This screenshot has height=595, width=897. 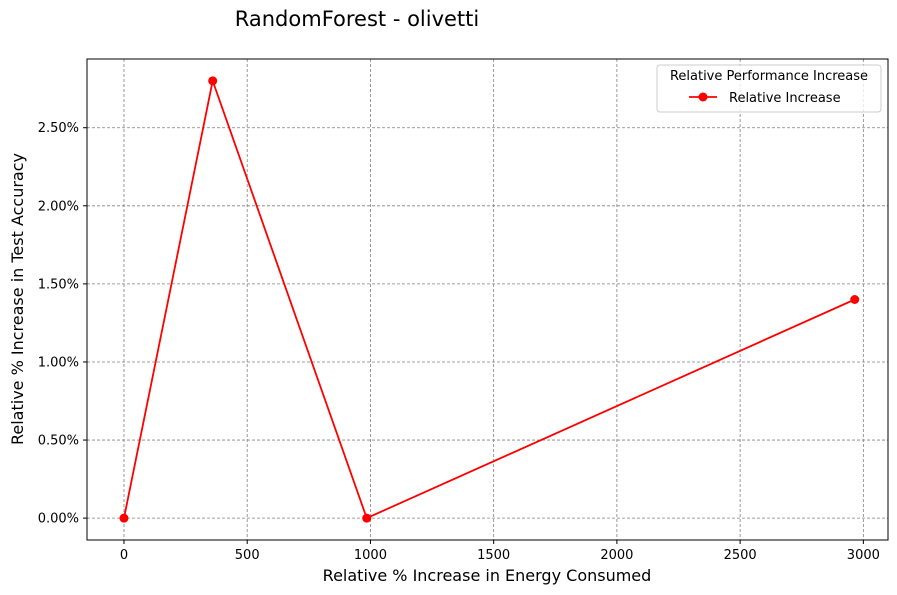 What do you see at coordinates (785, 98) in the screenshot?
I see `legend-entry-label: Relative Increase` at bounding box center [785, 98].